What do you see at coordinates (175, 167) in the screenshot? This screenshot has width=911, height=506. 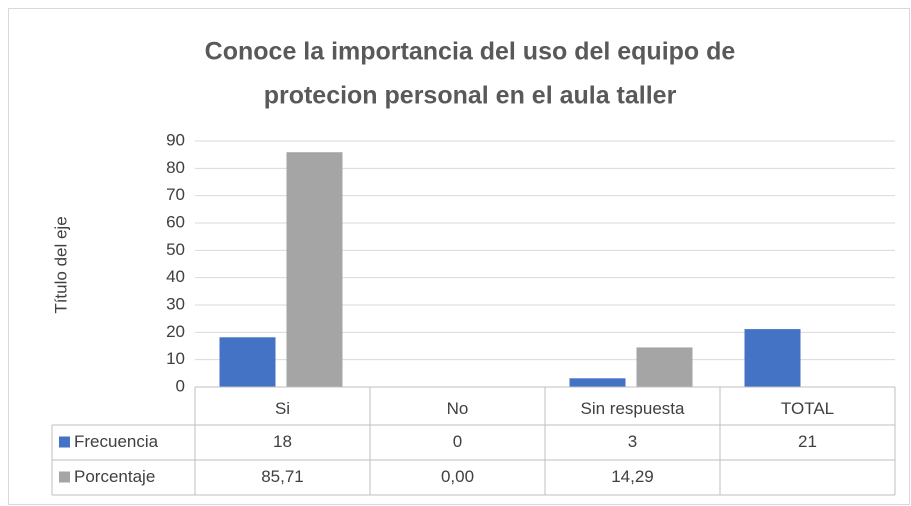 I see `y-tick-label: 80` at bounding box center [175, 167].